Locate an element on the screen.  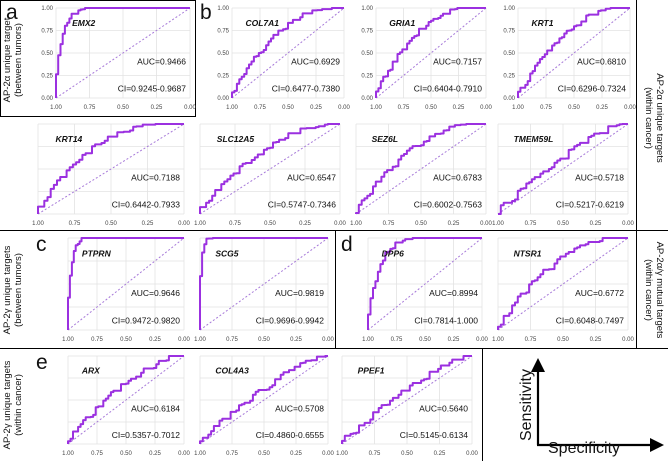
ci-label: CI=0.5747-0.7346 is located at coordinates (302, 205).